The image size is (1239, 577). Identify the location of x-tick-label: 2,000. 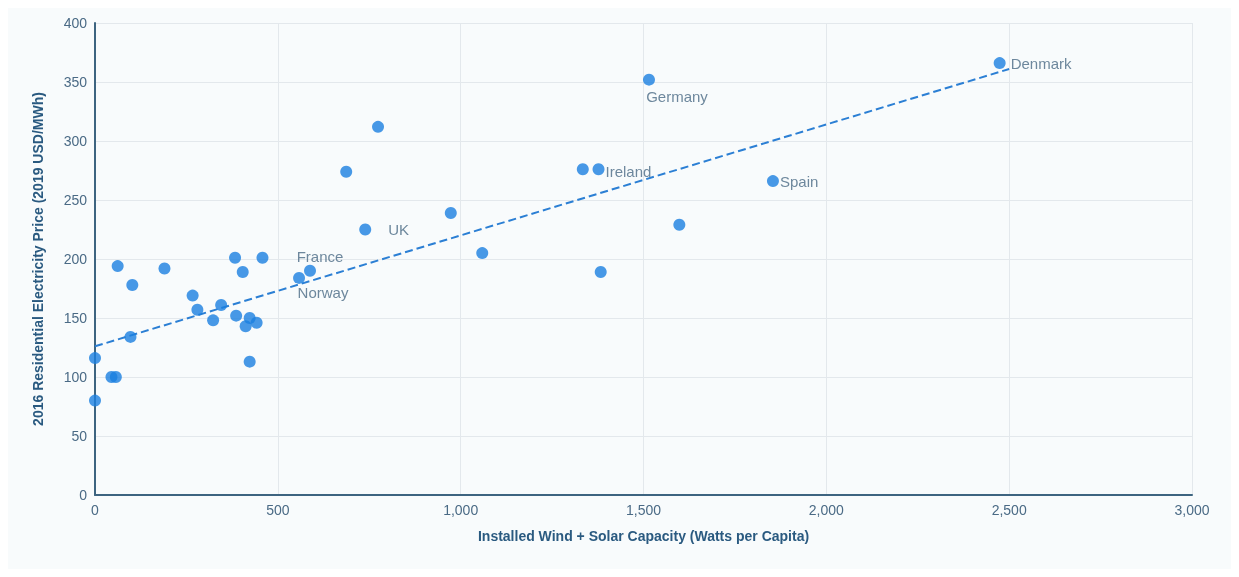
(826, 510).